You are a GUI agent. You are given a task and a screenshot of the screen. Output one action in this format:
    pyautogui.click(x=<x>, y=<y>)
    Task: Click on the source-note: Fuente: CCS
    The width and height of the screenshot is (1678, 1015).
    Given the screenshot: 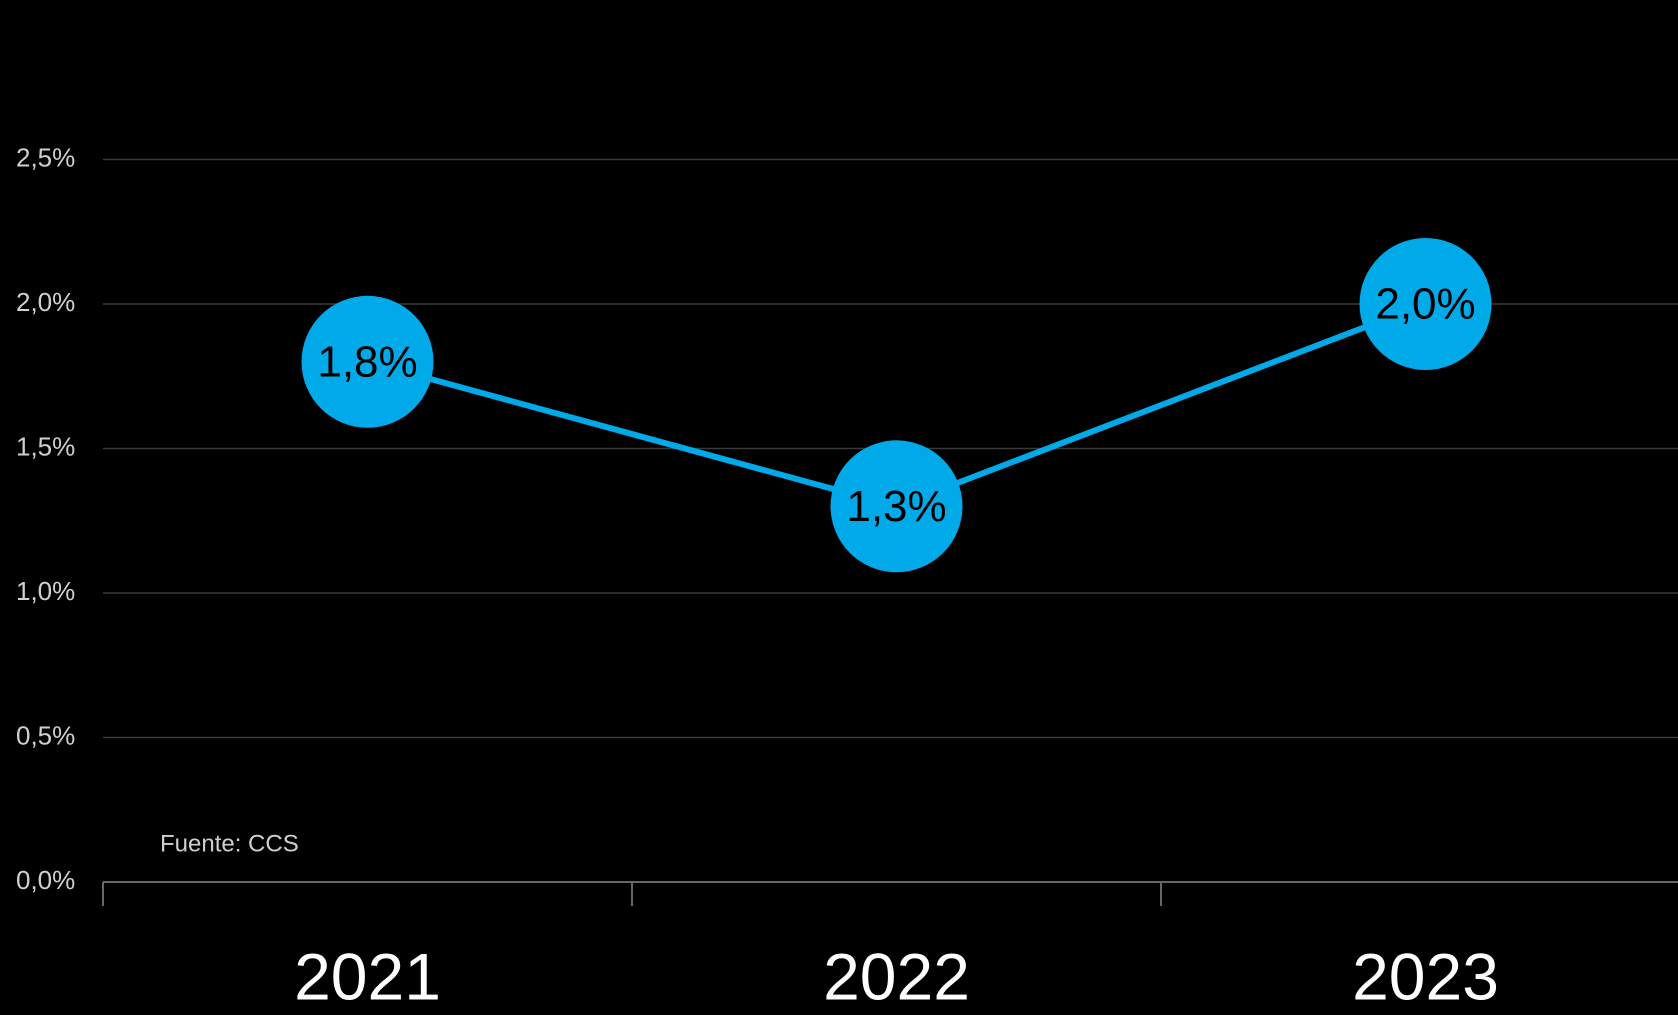 What is the action you would take?
    pyautogui.click(x=229, y=843)
    